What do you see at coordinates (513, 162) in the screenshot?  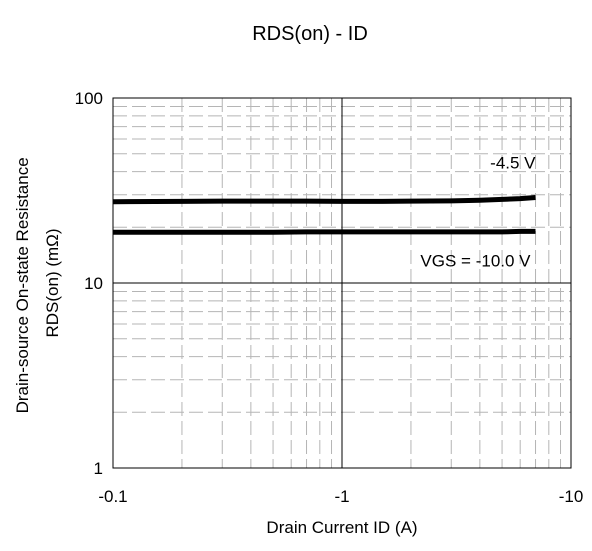 I see `series-annotation-1: -4.5 V` at bounding box center [513, 162].